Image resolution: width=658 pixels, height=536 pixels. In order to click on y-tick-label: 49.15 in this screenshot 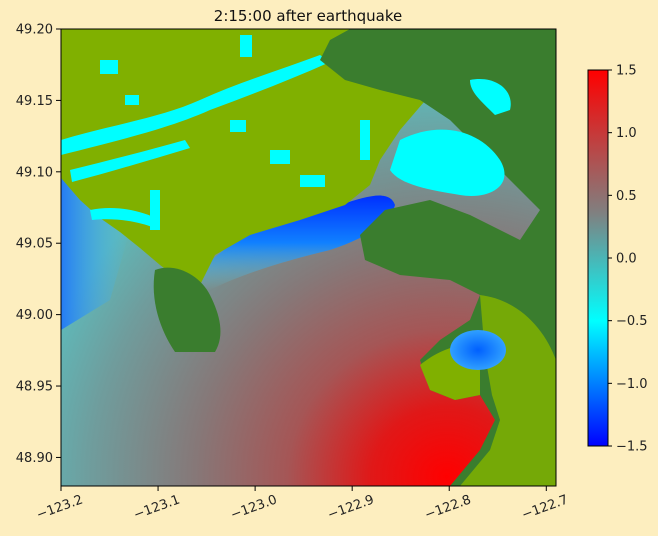, I will do `click(34, 101)`.